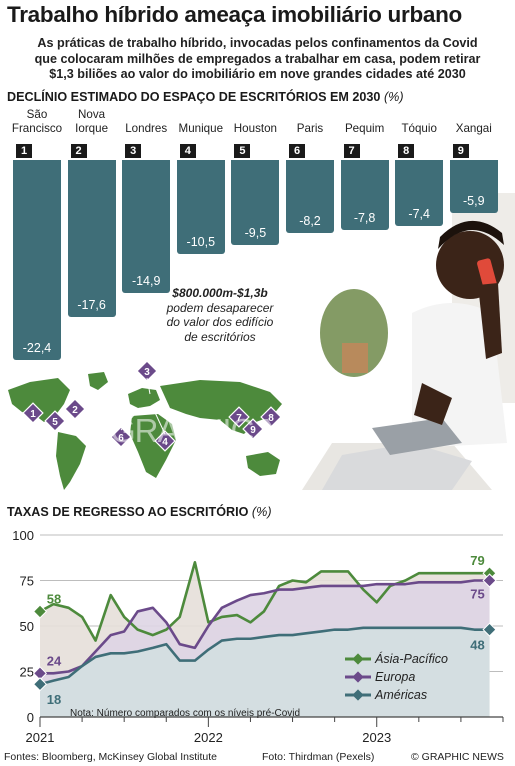  I want to click on plant-pot, so click(355, 358).